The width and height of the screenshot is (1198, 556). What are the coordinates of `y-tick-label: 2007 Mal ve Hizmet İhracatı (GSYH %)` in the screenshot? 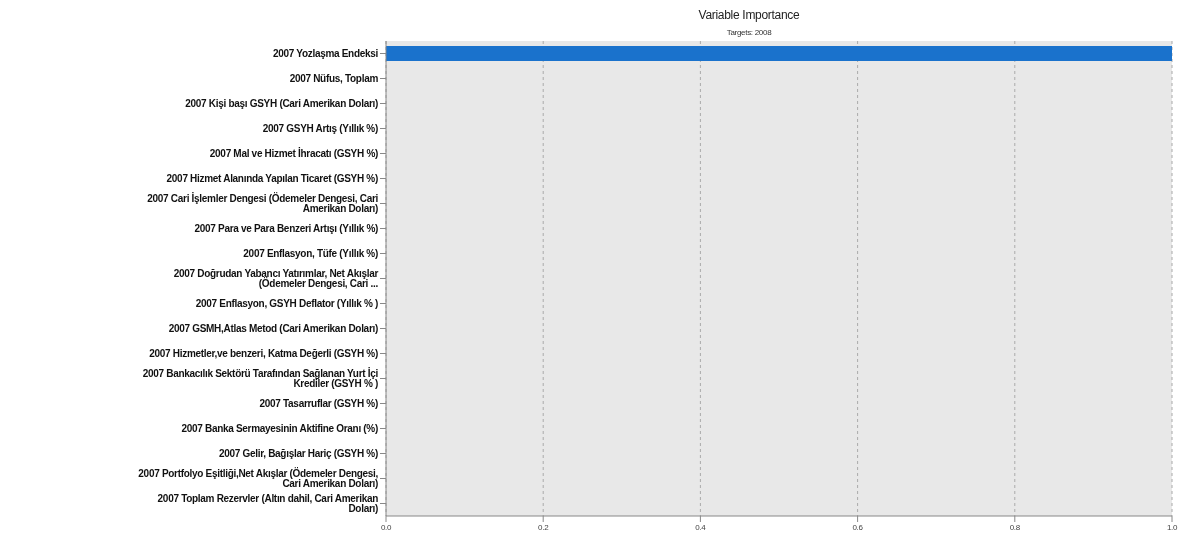 It's located at (293, 153).